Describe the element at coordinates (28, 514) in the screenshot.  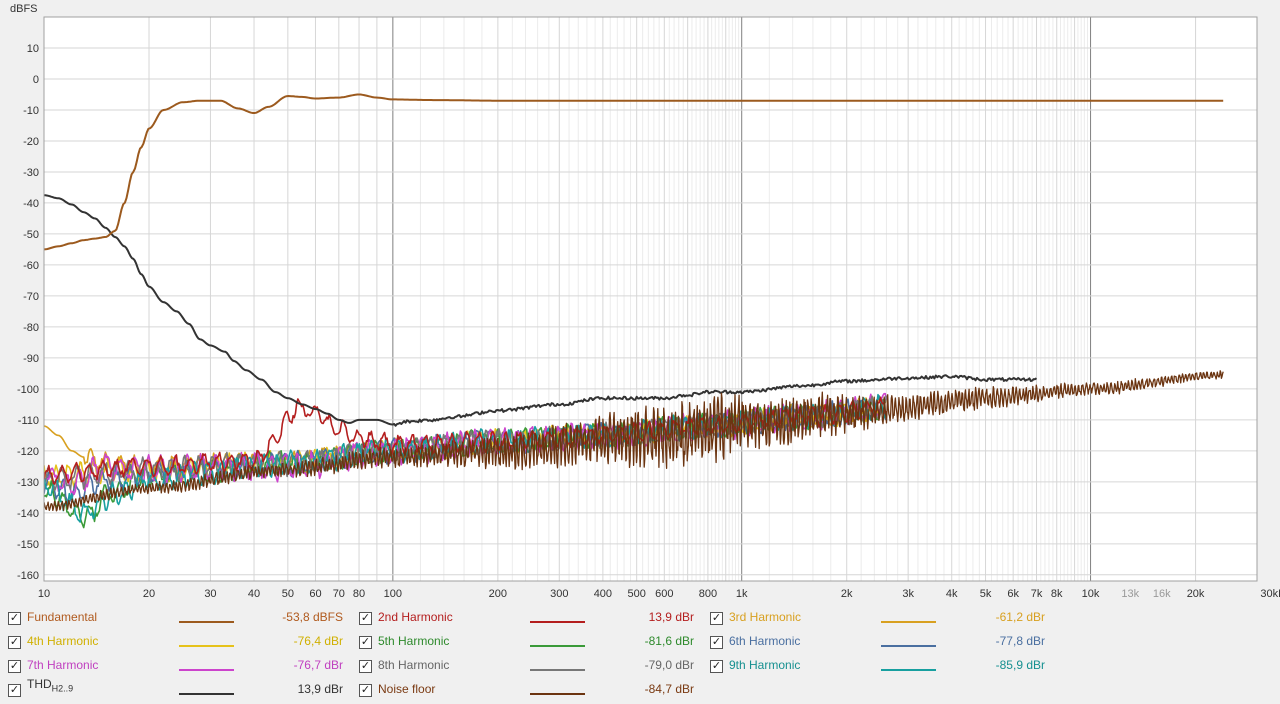
I see `y-tick-label: -140` at that location.